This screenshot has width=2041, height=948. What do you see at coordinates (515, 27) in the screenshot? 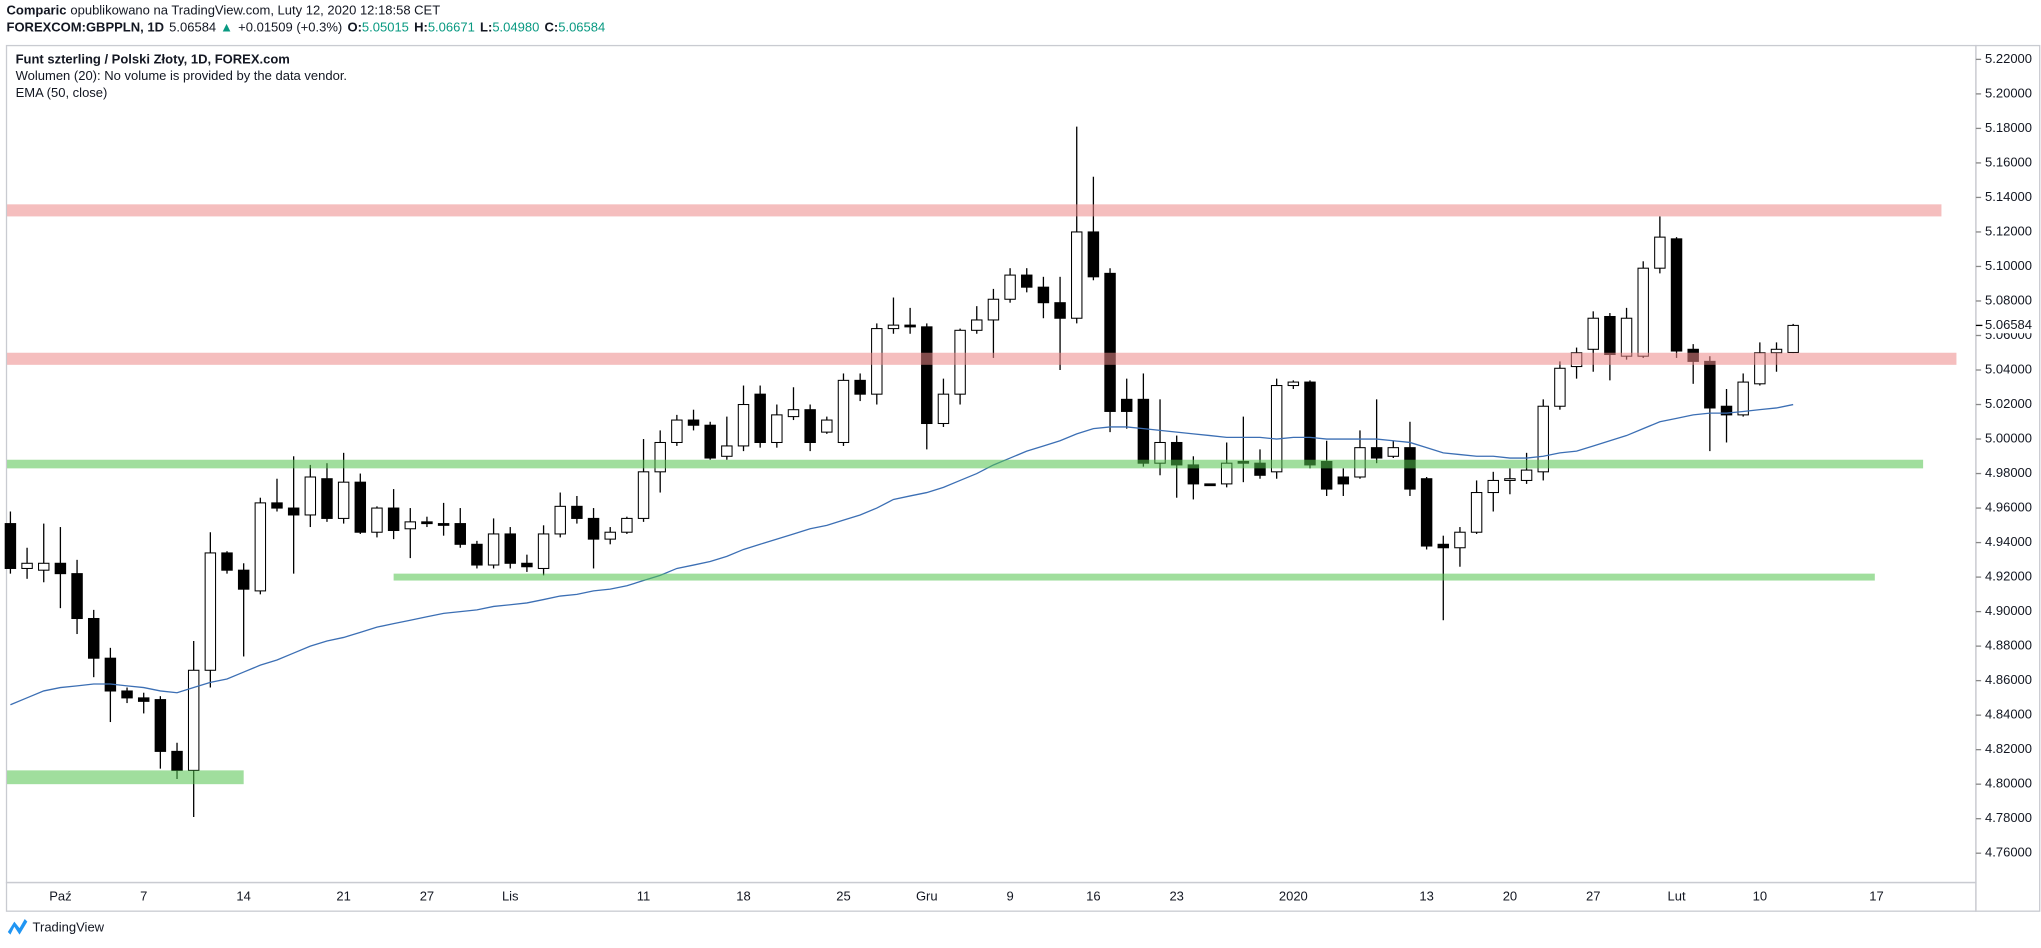
I see `low-value: 5.04980` at bounding box center [515, 27].